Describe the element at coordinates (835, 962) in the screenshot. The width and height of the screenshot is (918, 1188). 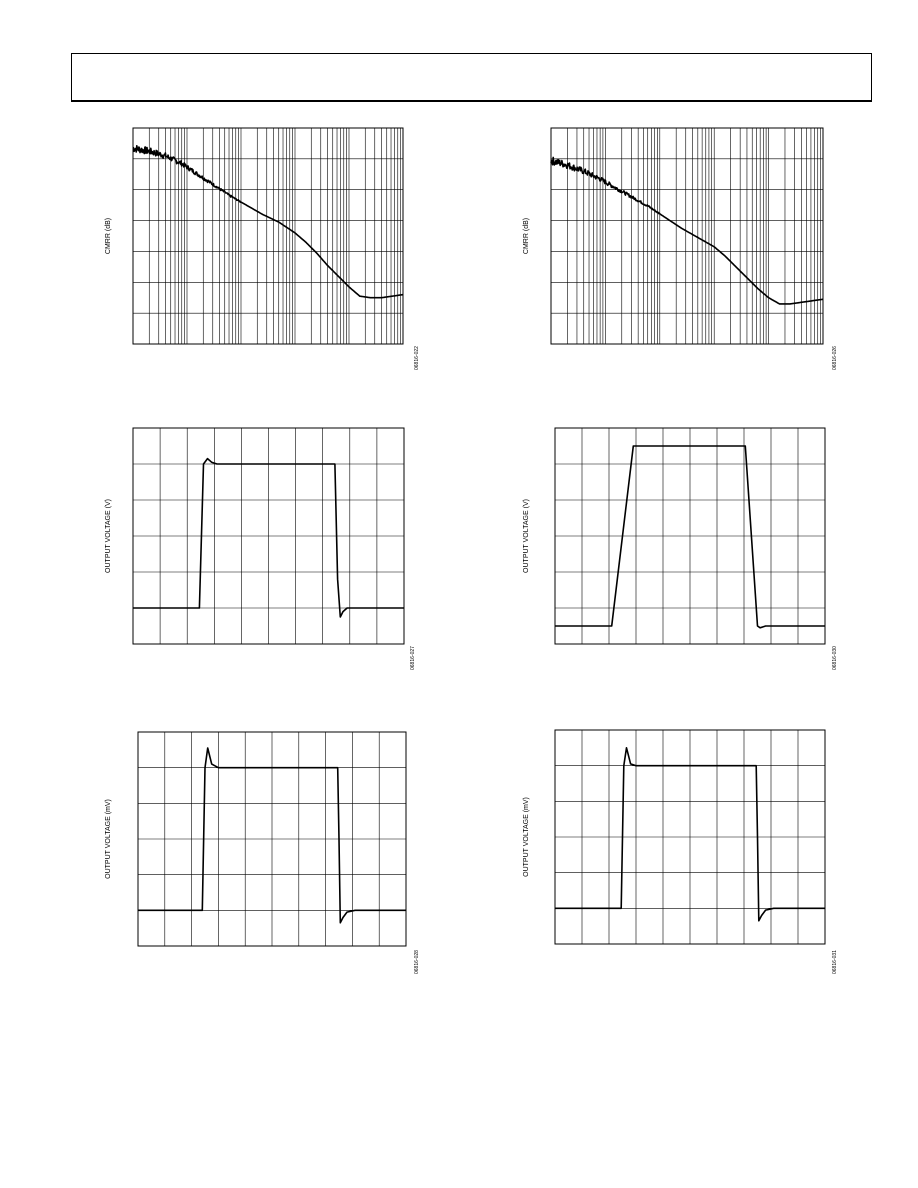
I see `figure-code: 06816-031` at that location.